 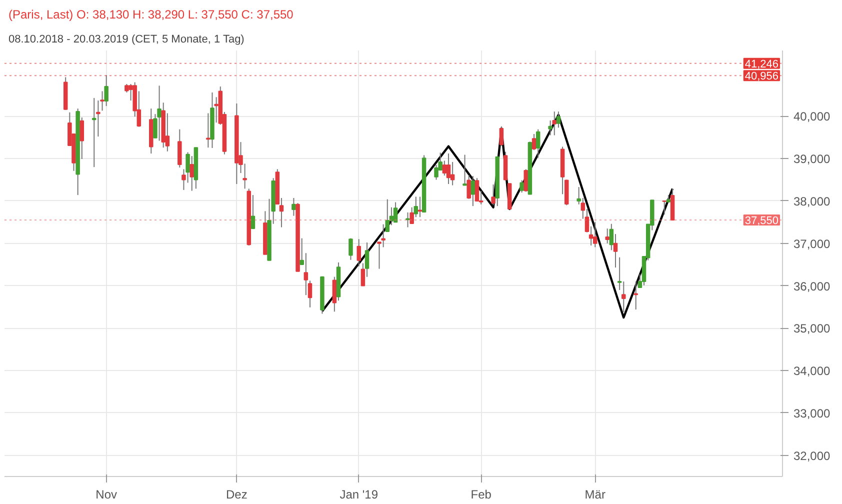 I want to click on y-tick-label: 35,000, so click(x=812, y=329).